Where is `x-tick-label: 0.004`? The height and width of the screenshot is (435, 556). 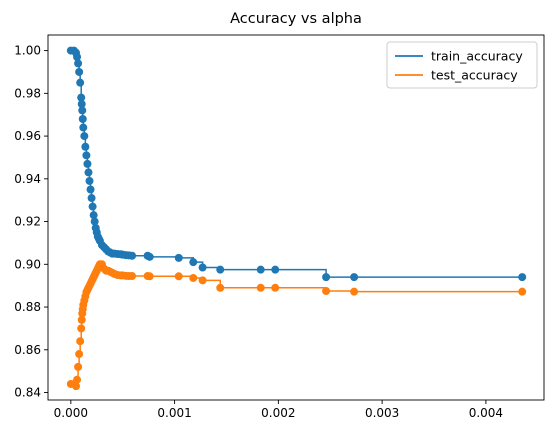
x-tick-label: 0.004 is located at coordinates (486, 413).